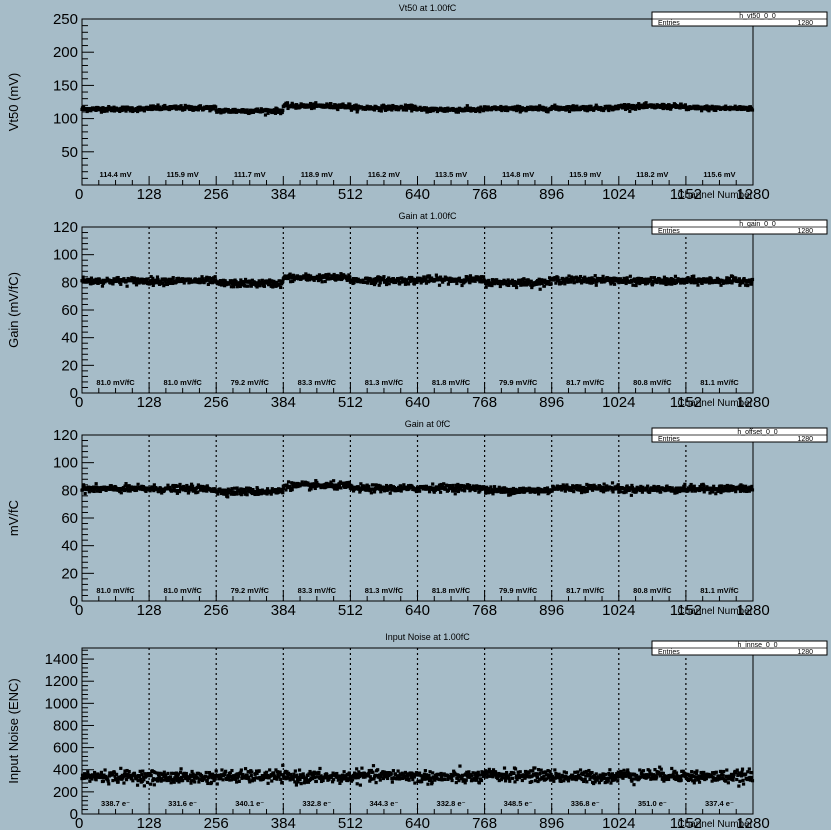 The image size is (831, 830). What do you see at coordinates (250, 590) in the screenshot?
I see `chip-average-label: 79.2 mV/fC` at bounding box center [250, 590].